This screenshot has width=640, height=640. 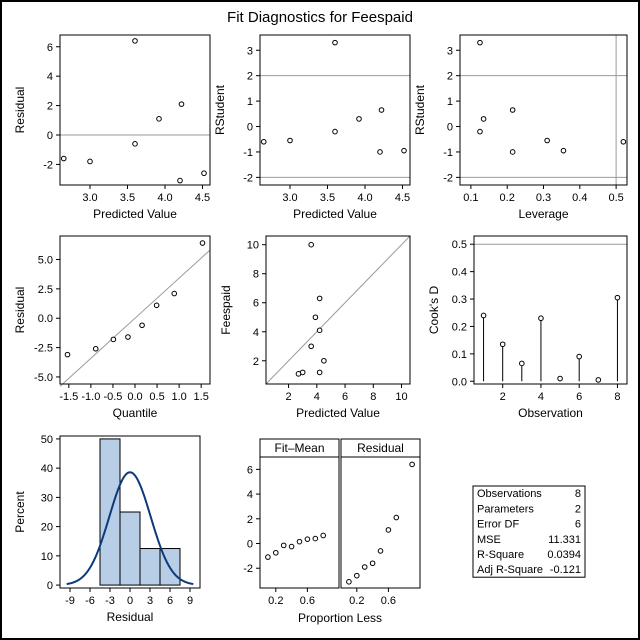 What do you see at coordinates (250, 51) in the screenshot?
I see `rstudent_pred-y-tick-label: 3` at bounding box center [250, 51].